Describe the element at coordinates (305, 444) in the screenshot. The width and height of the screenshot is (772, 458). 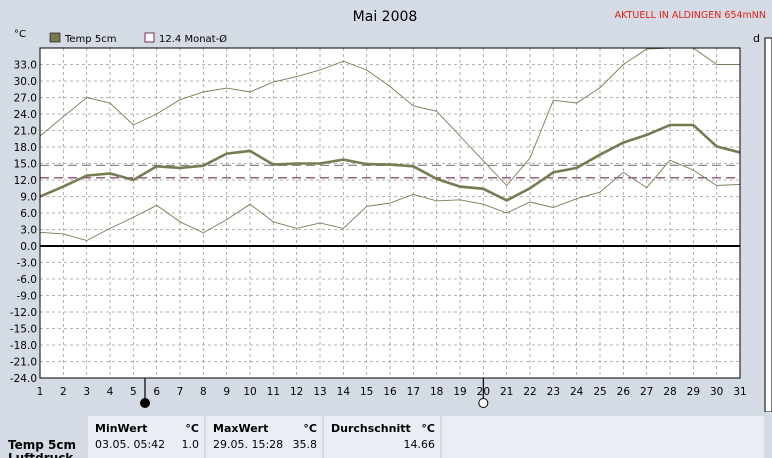
I see `max-value: 35.8` at that location.